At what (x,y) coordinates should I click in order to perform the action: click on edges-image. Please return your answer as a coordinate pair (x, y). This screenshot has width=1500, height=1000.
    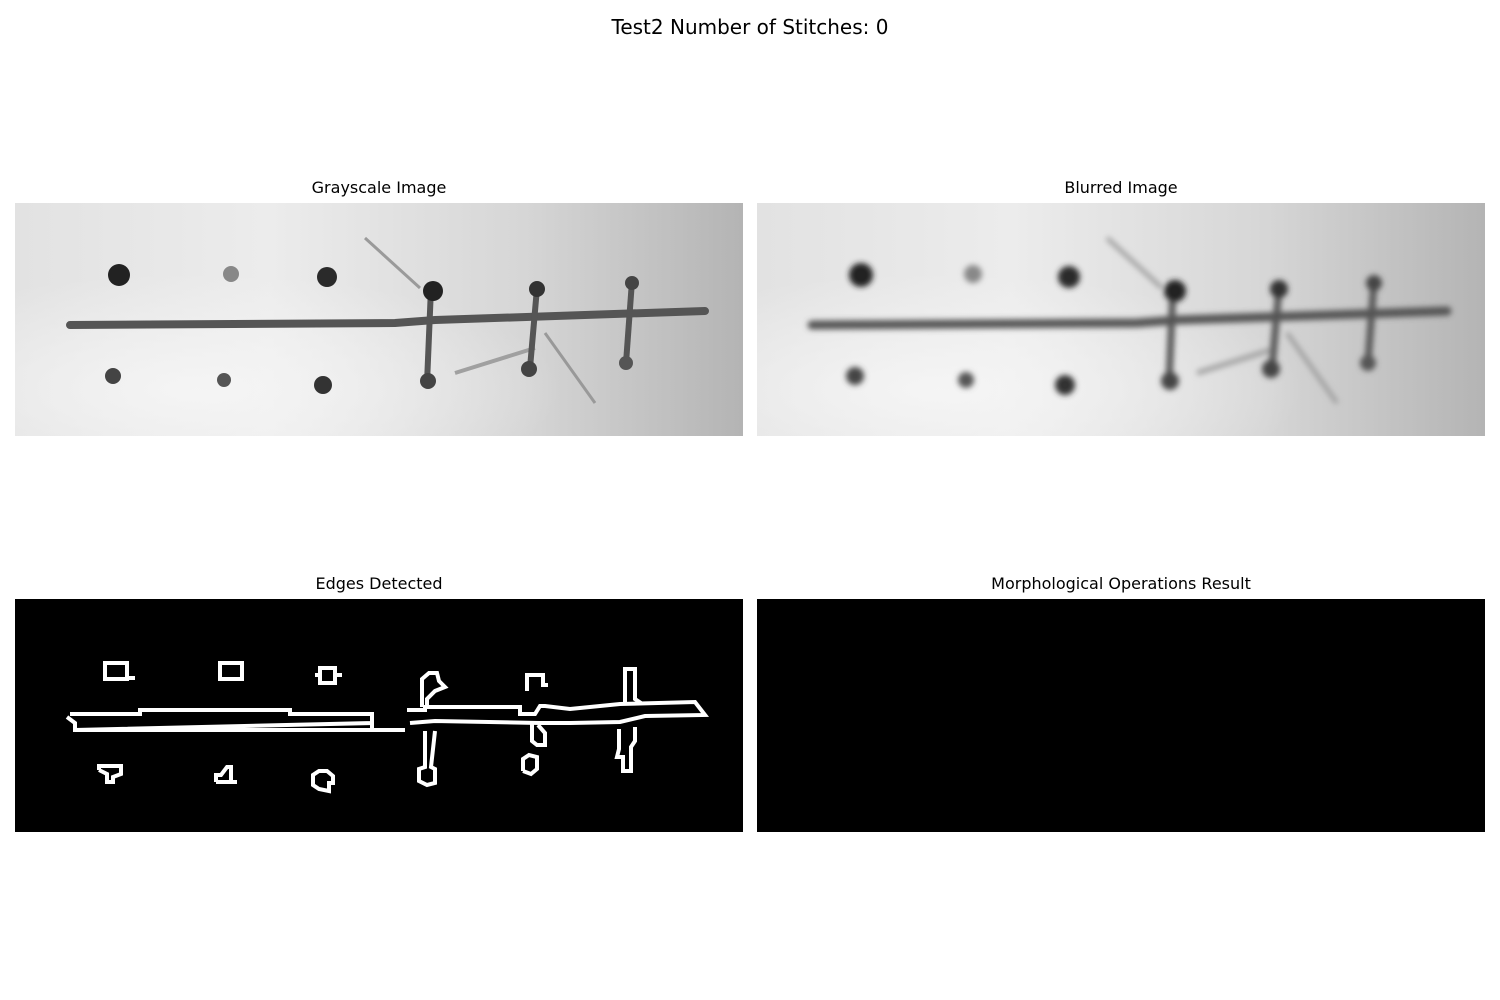
    Looking at the image, I should click on (379, 715).